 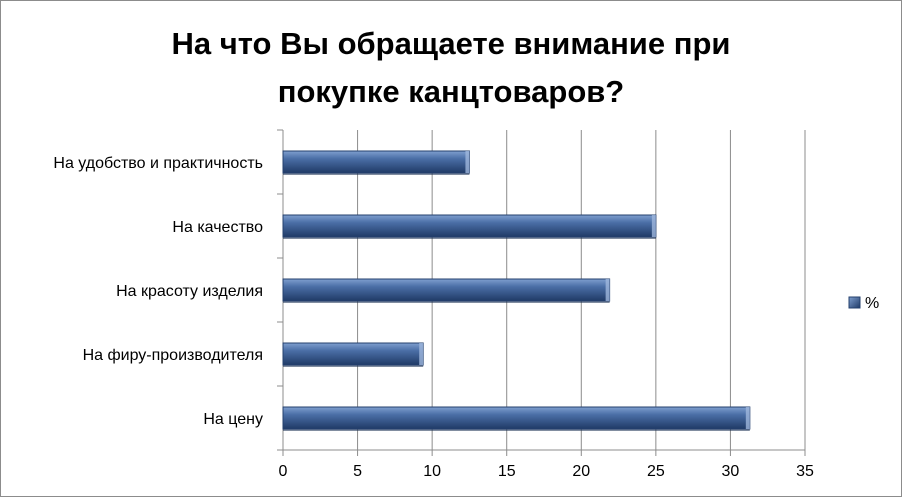 I want to click on x-tick-label: 30, so click(x=731, y=471).